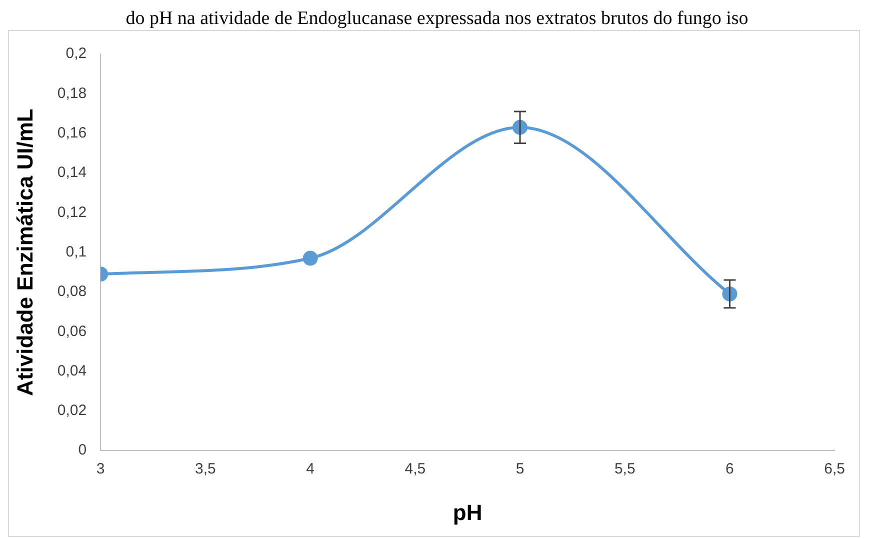 This screenshot has width=874, height=539. I want to click on y-tick-label: 0,14, so click(72, 173).